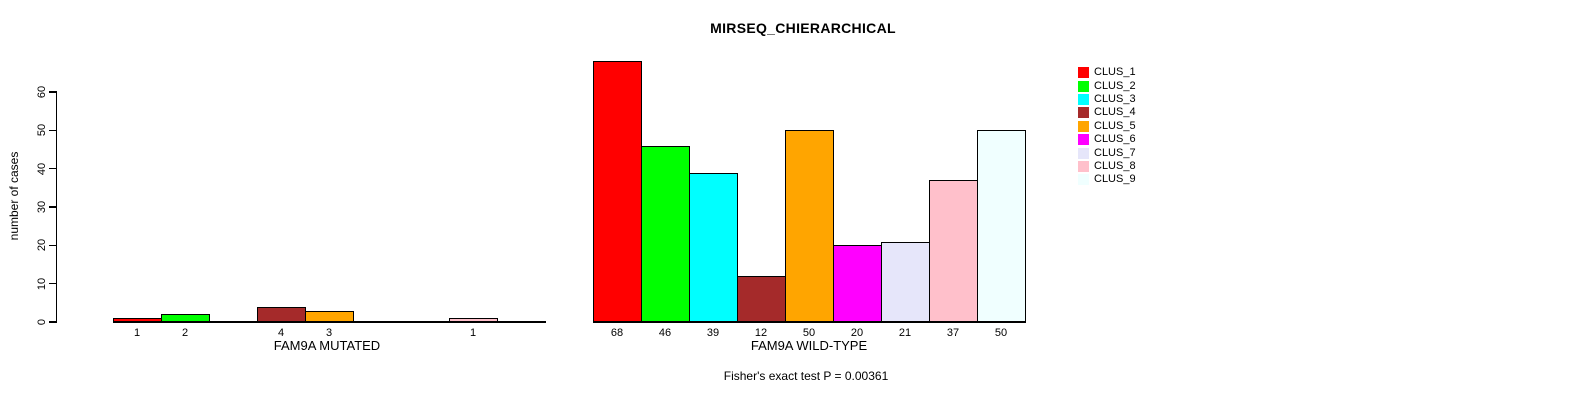  I want to click on bar-count-label: 20, so click(857, 333).